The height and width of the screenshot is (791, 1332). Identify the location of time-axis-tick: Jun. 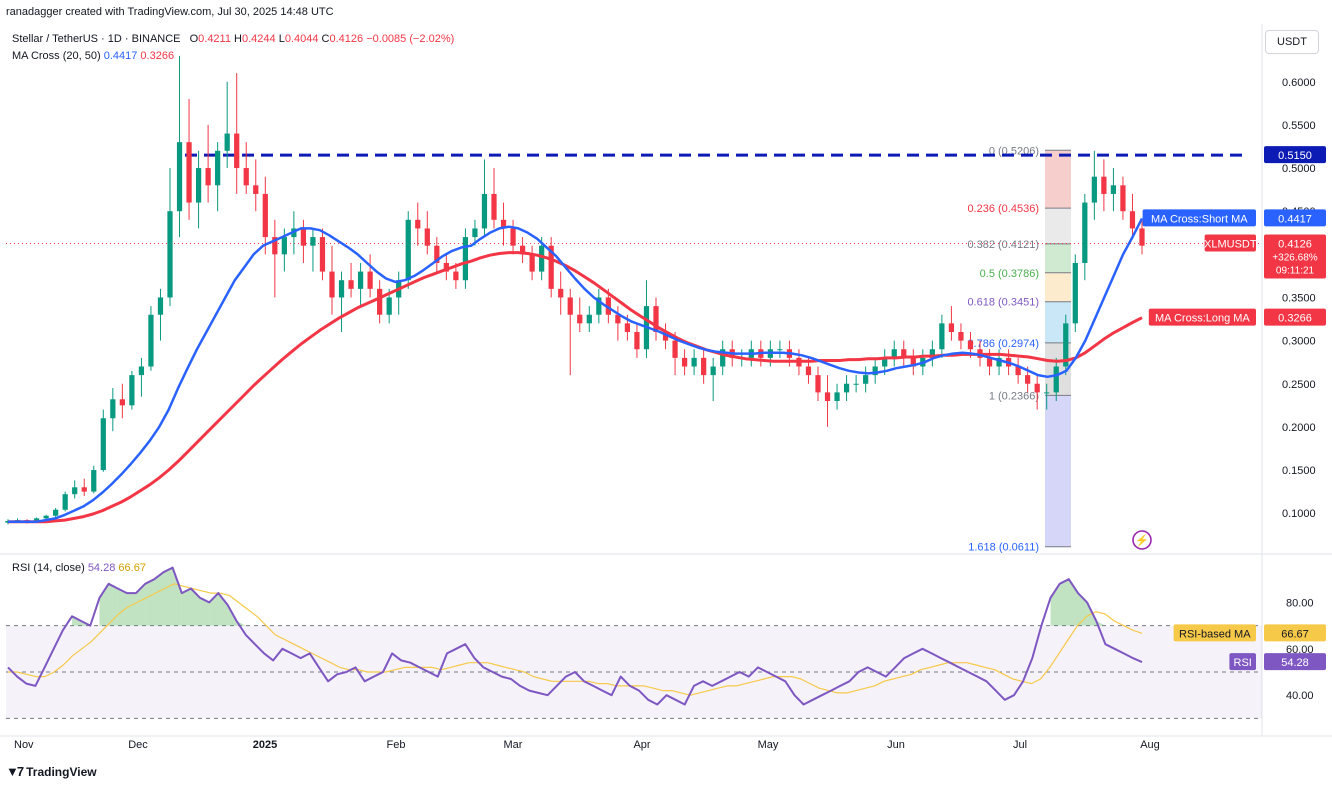
(896, 745).